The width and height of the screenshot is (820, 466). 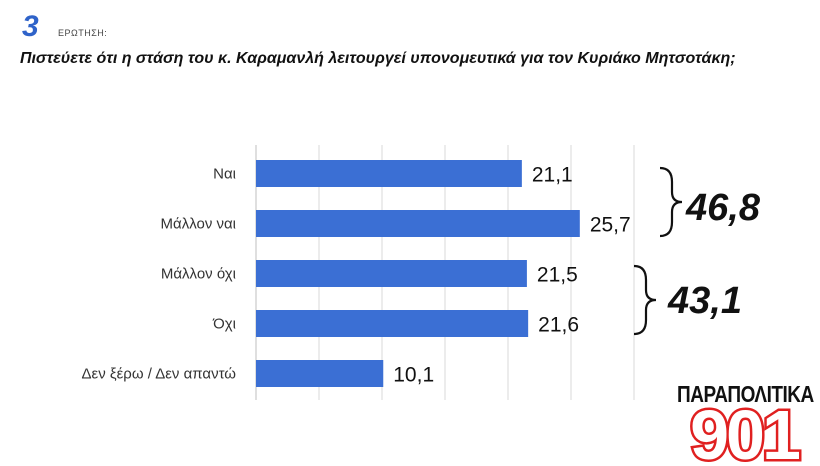 What do you see at coordinates (198, 274) in the screenshot?
I see `category-label: Μάλλον όχι` at bounding box center [198, 274].